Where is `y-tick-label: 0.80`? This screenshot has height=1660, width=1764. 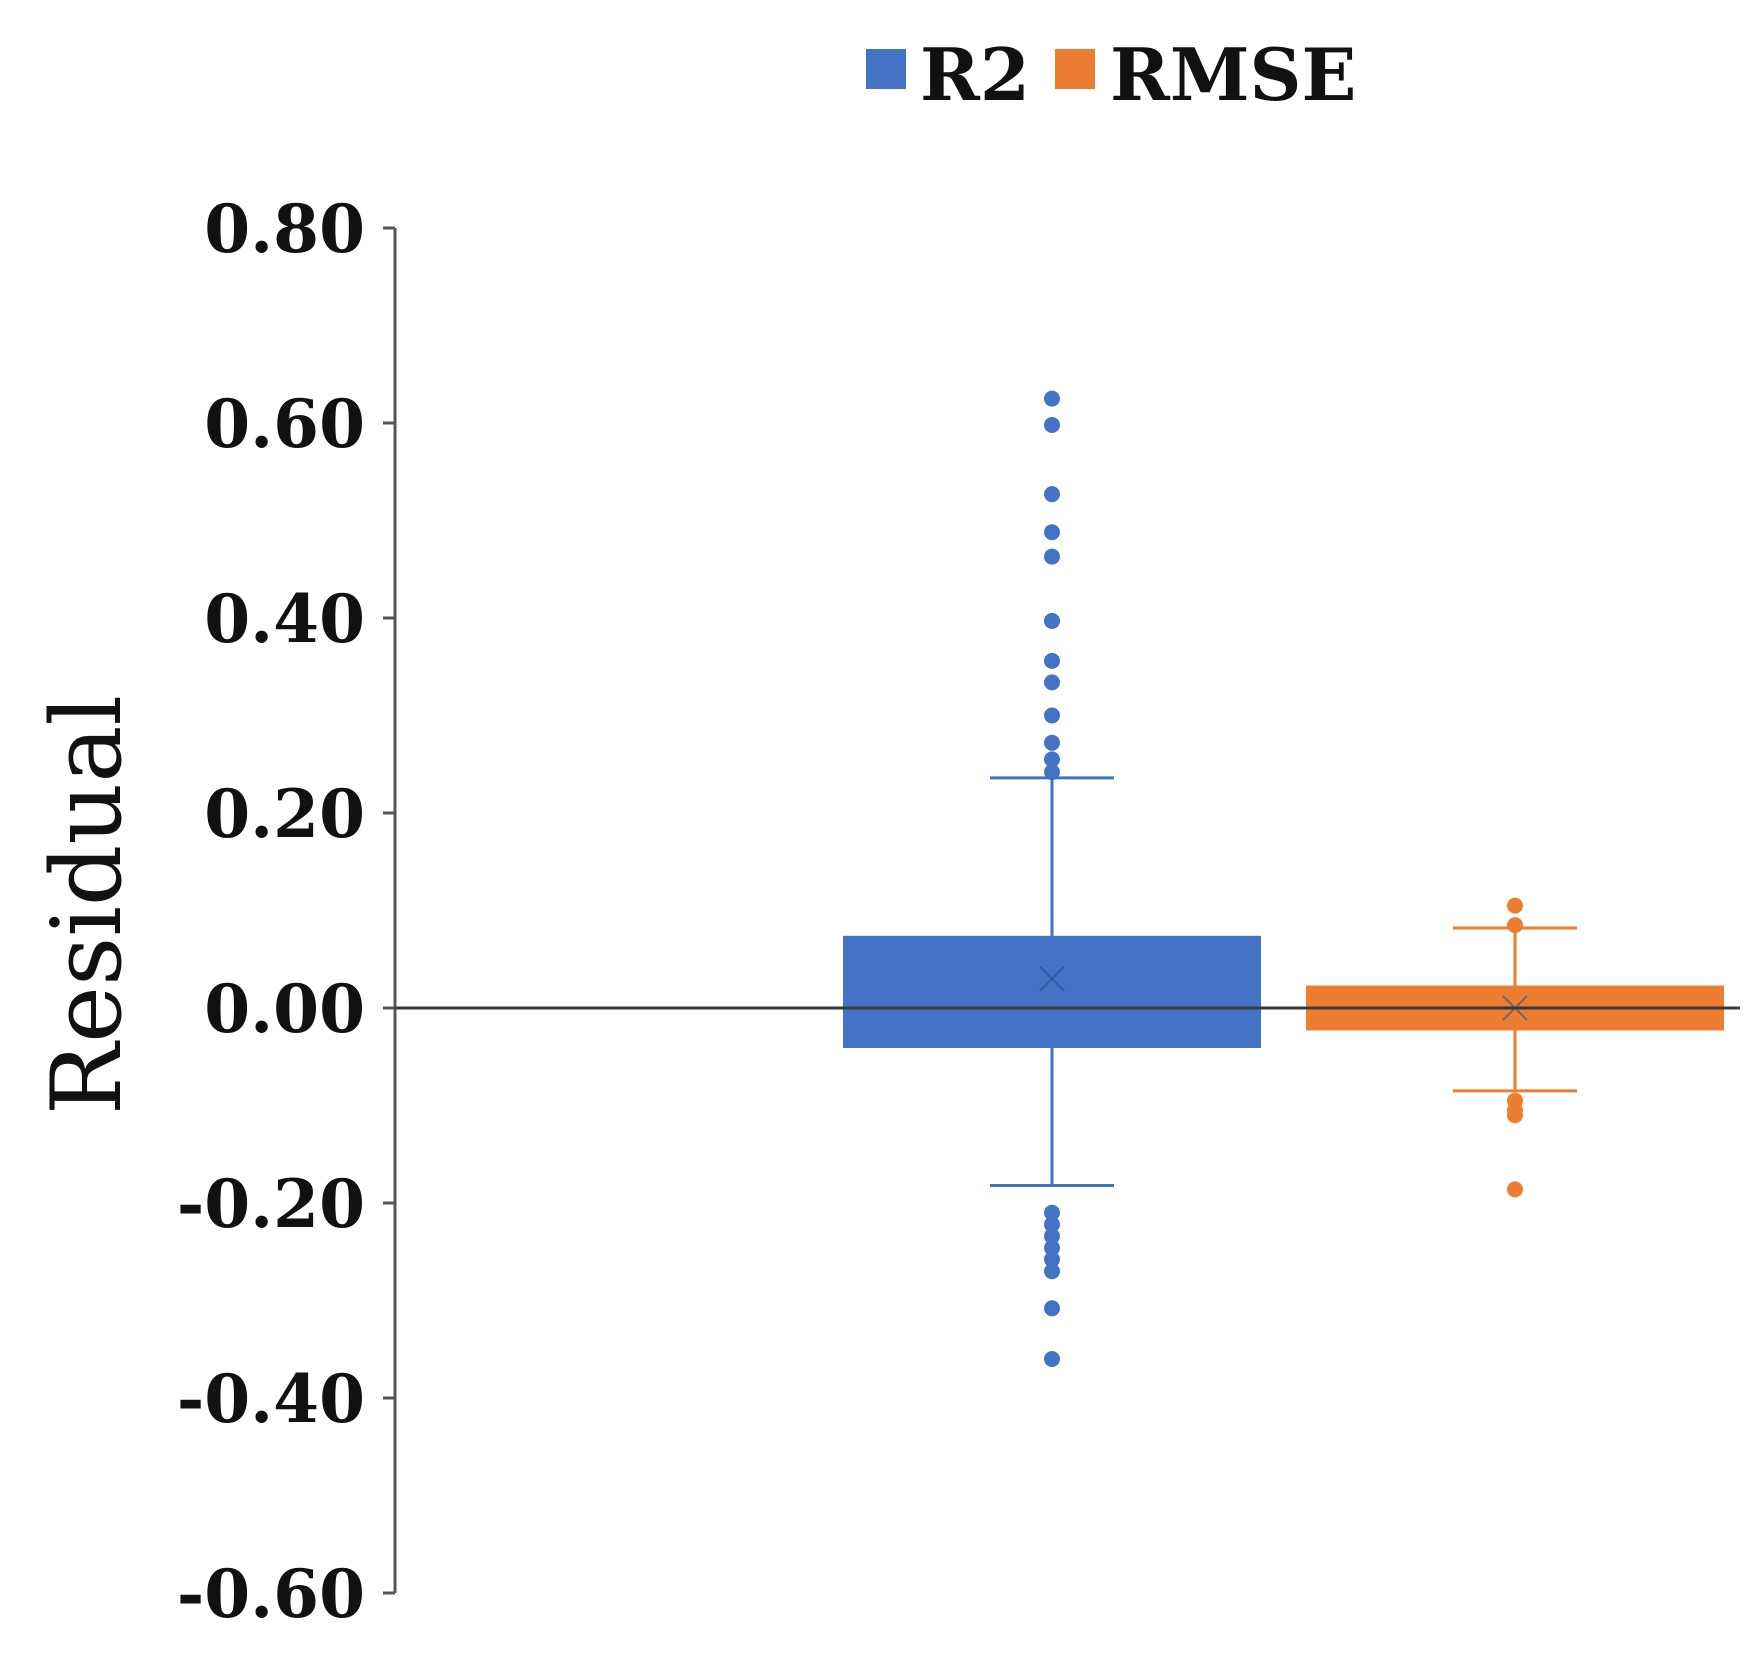 y-tick-label: 0.80 is located at coordinates (284, 229).